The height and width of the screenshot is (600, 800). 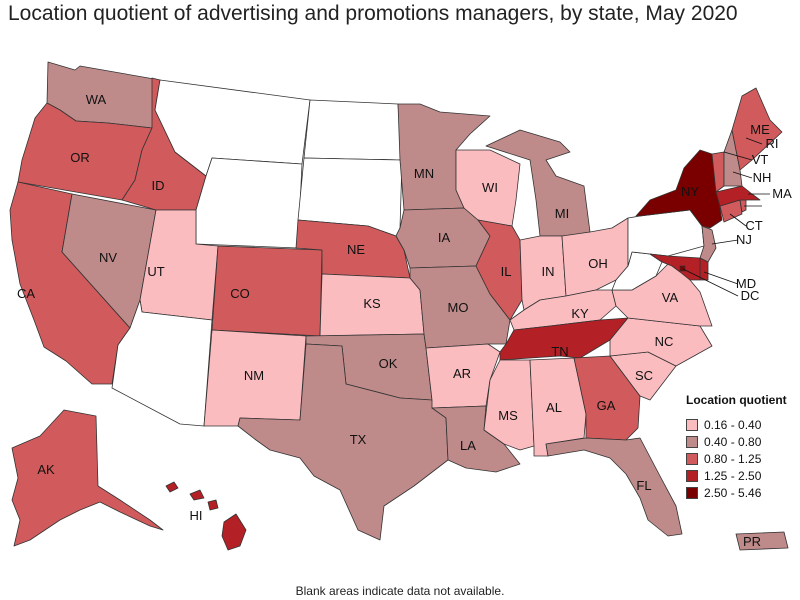 I want to click on svg-text: KY, so click(x=580, y=313).